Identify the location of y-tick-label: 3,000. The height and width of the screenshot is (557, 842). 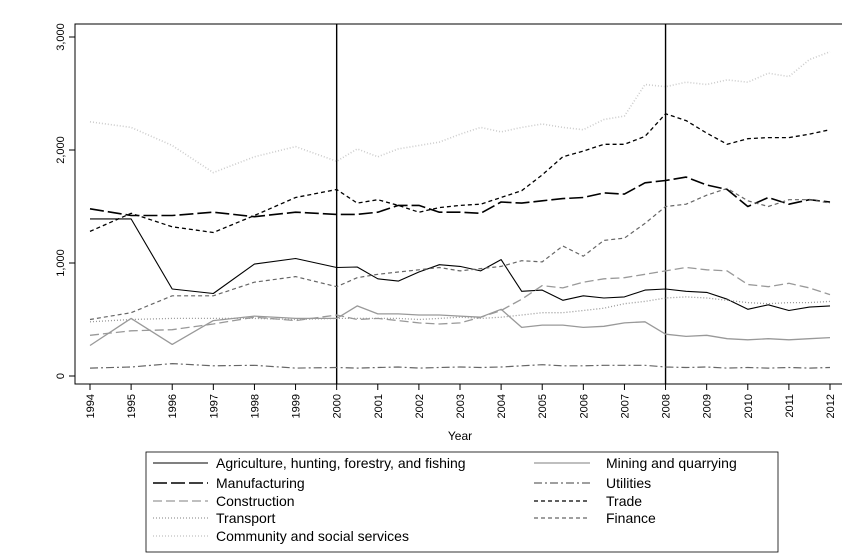
(61, 37).